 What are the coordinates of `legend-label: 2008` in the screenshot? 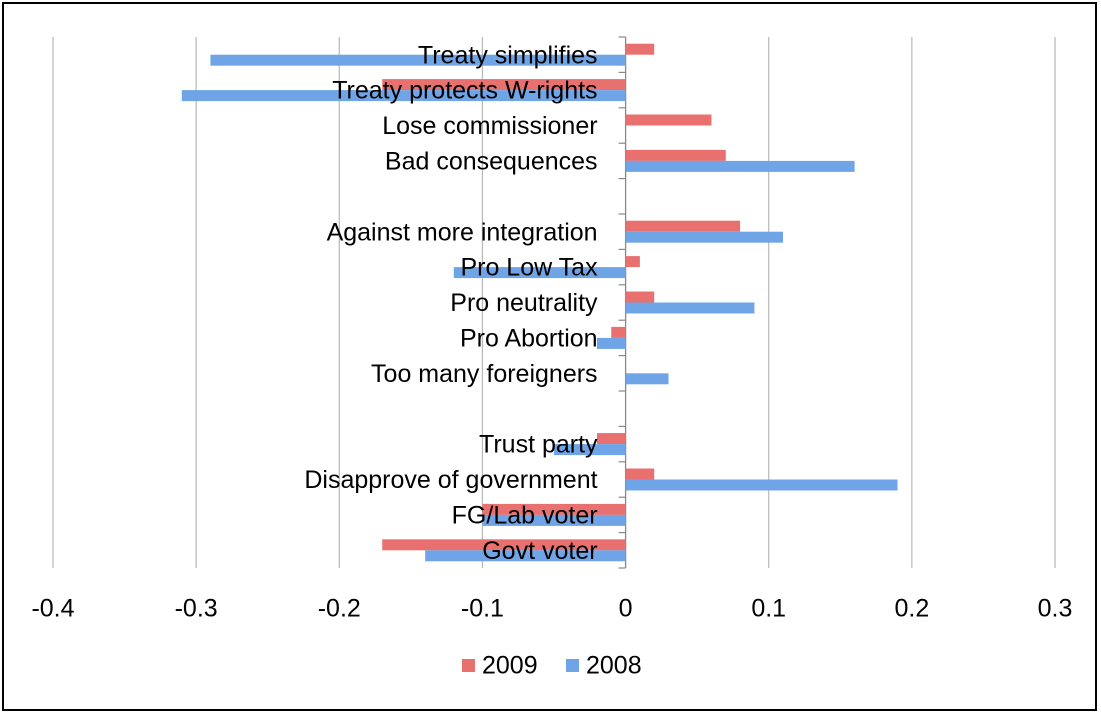 It's located at (614, 666).